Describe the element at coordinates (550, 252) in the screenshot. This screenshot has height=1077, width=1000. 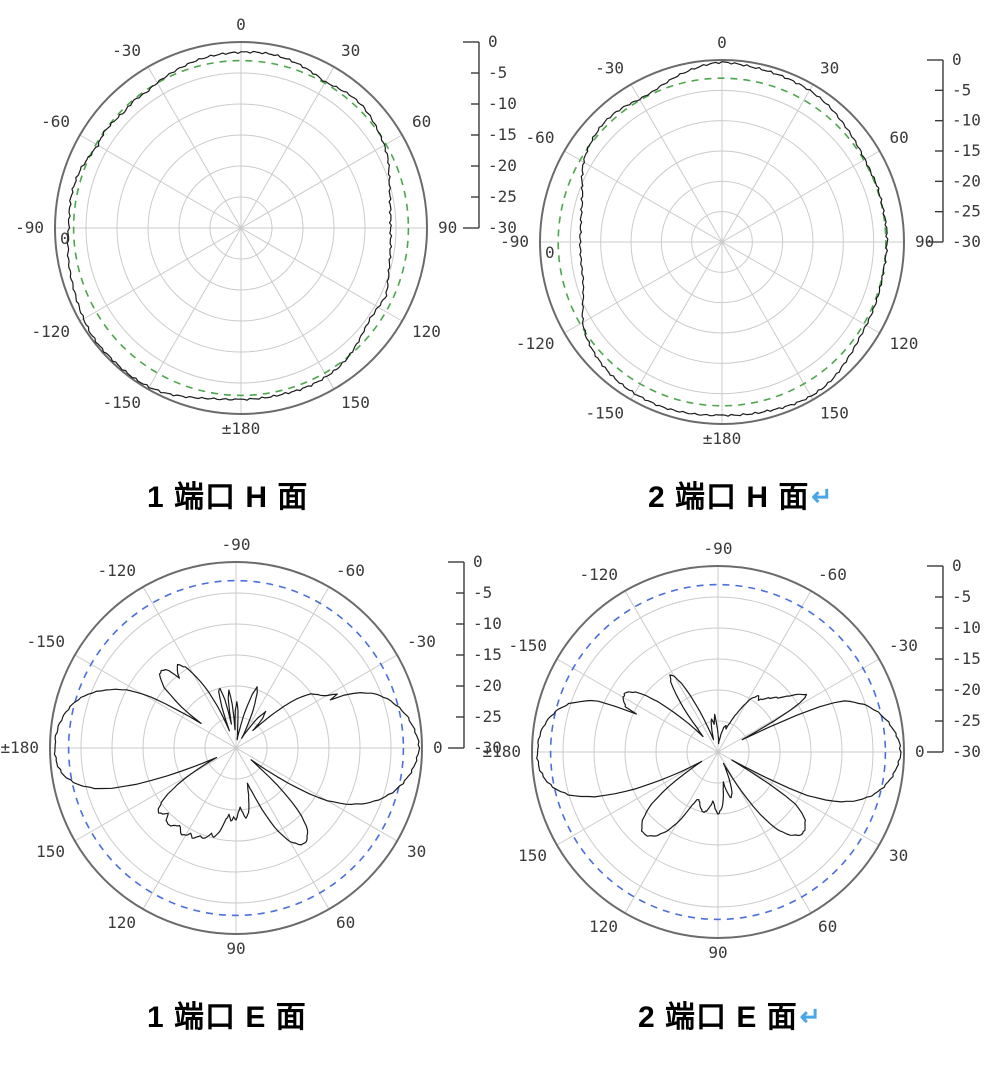
I see `radial-zero-label: 0` at that location.